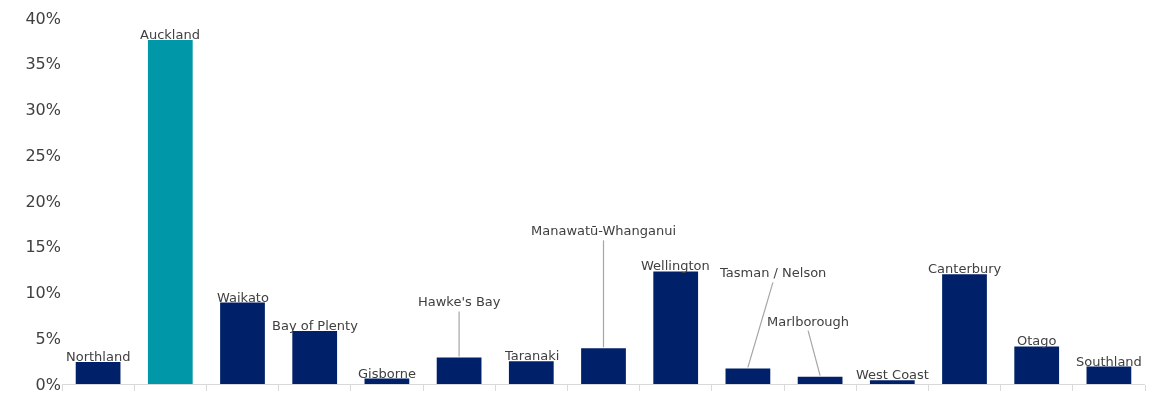  What do you see at coordinates (43, 155) in the screenshot?
I see `y-tick-label: 25%` at bounding box center [43, 155].